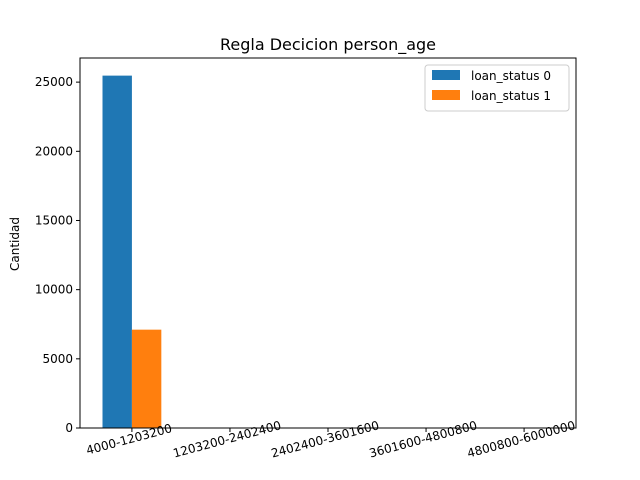  Describe the element at coordinates (325, 439) in the screenshot. I see `x-tick-label-2: 2402400-3601600` at that location.